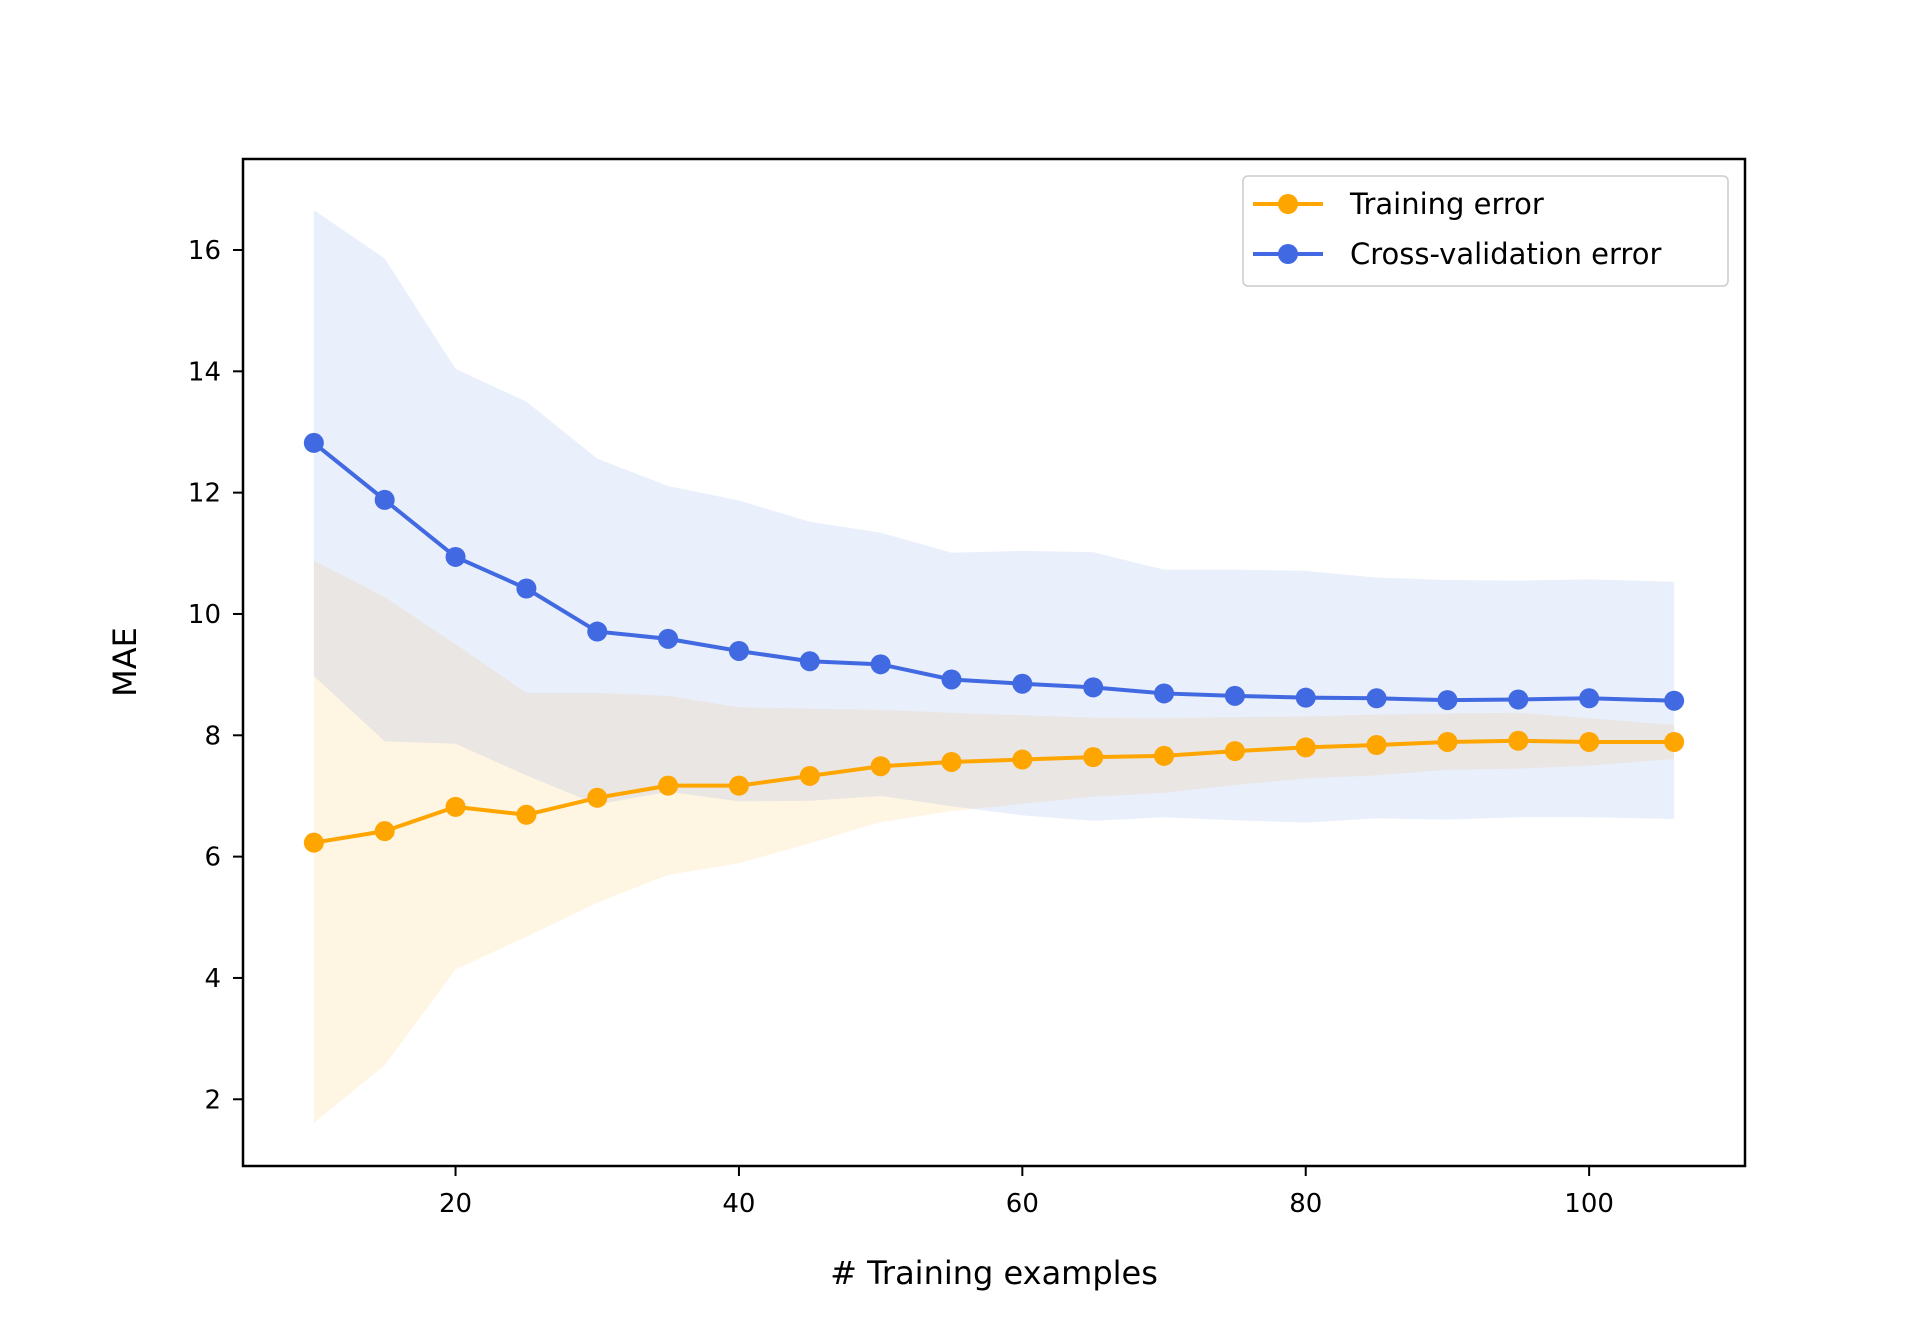 This screenshot has width=1920, height=1320. Describe the element at coordinates (1288, 254) in the screenshot. I see `legend-swatch-cv-marker` at that location.